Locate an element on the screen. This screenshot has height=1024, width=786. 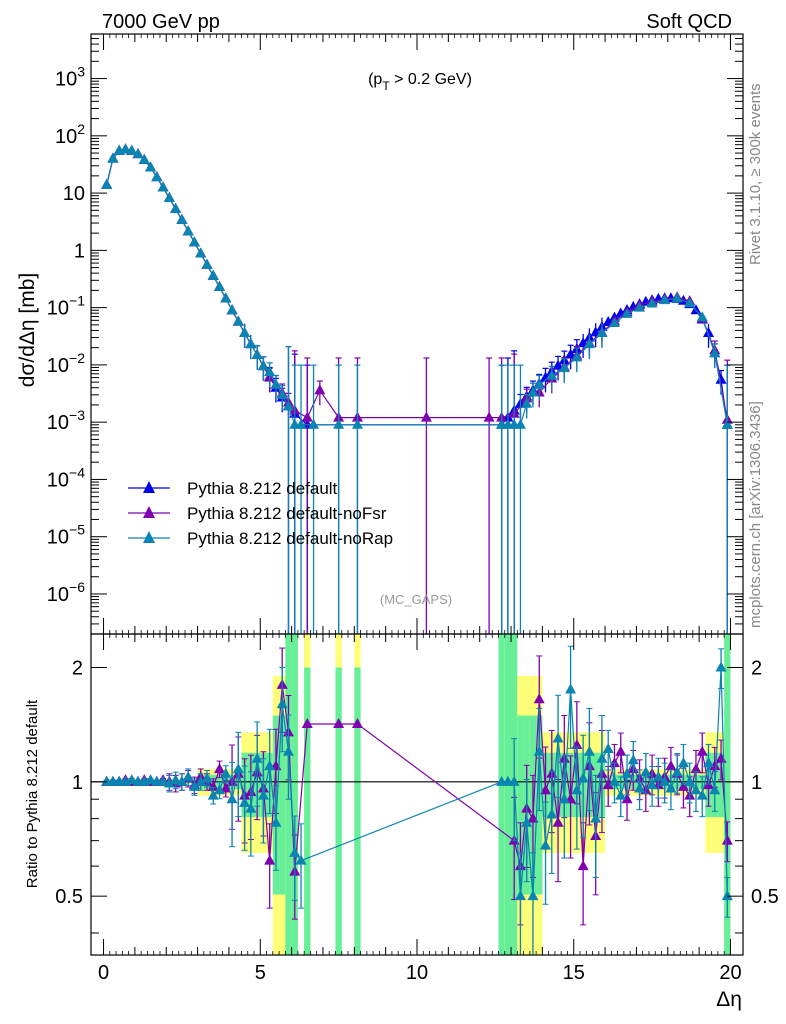
main-ytick-label: 1 is located at coordinates (79, 251).